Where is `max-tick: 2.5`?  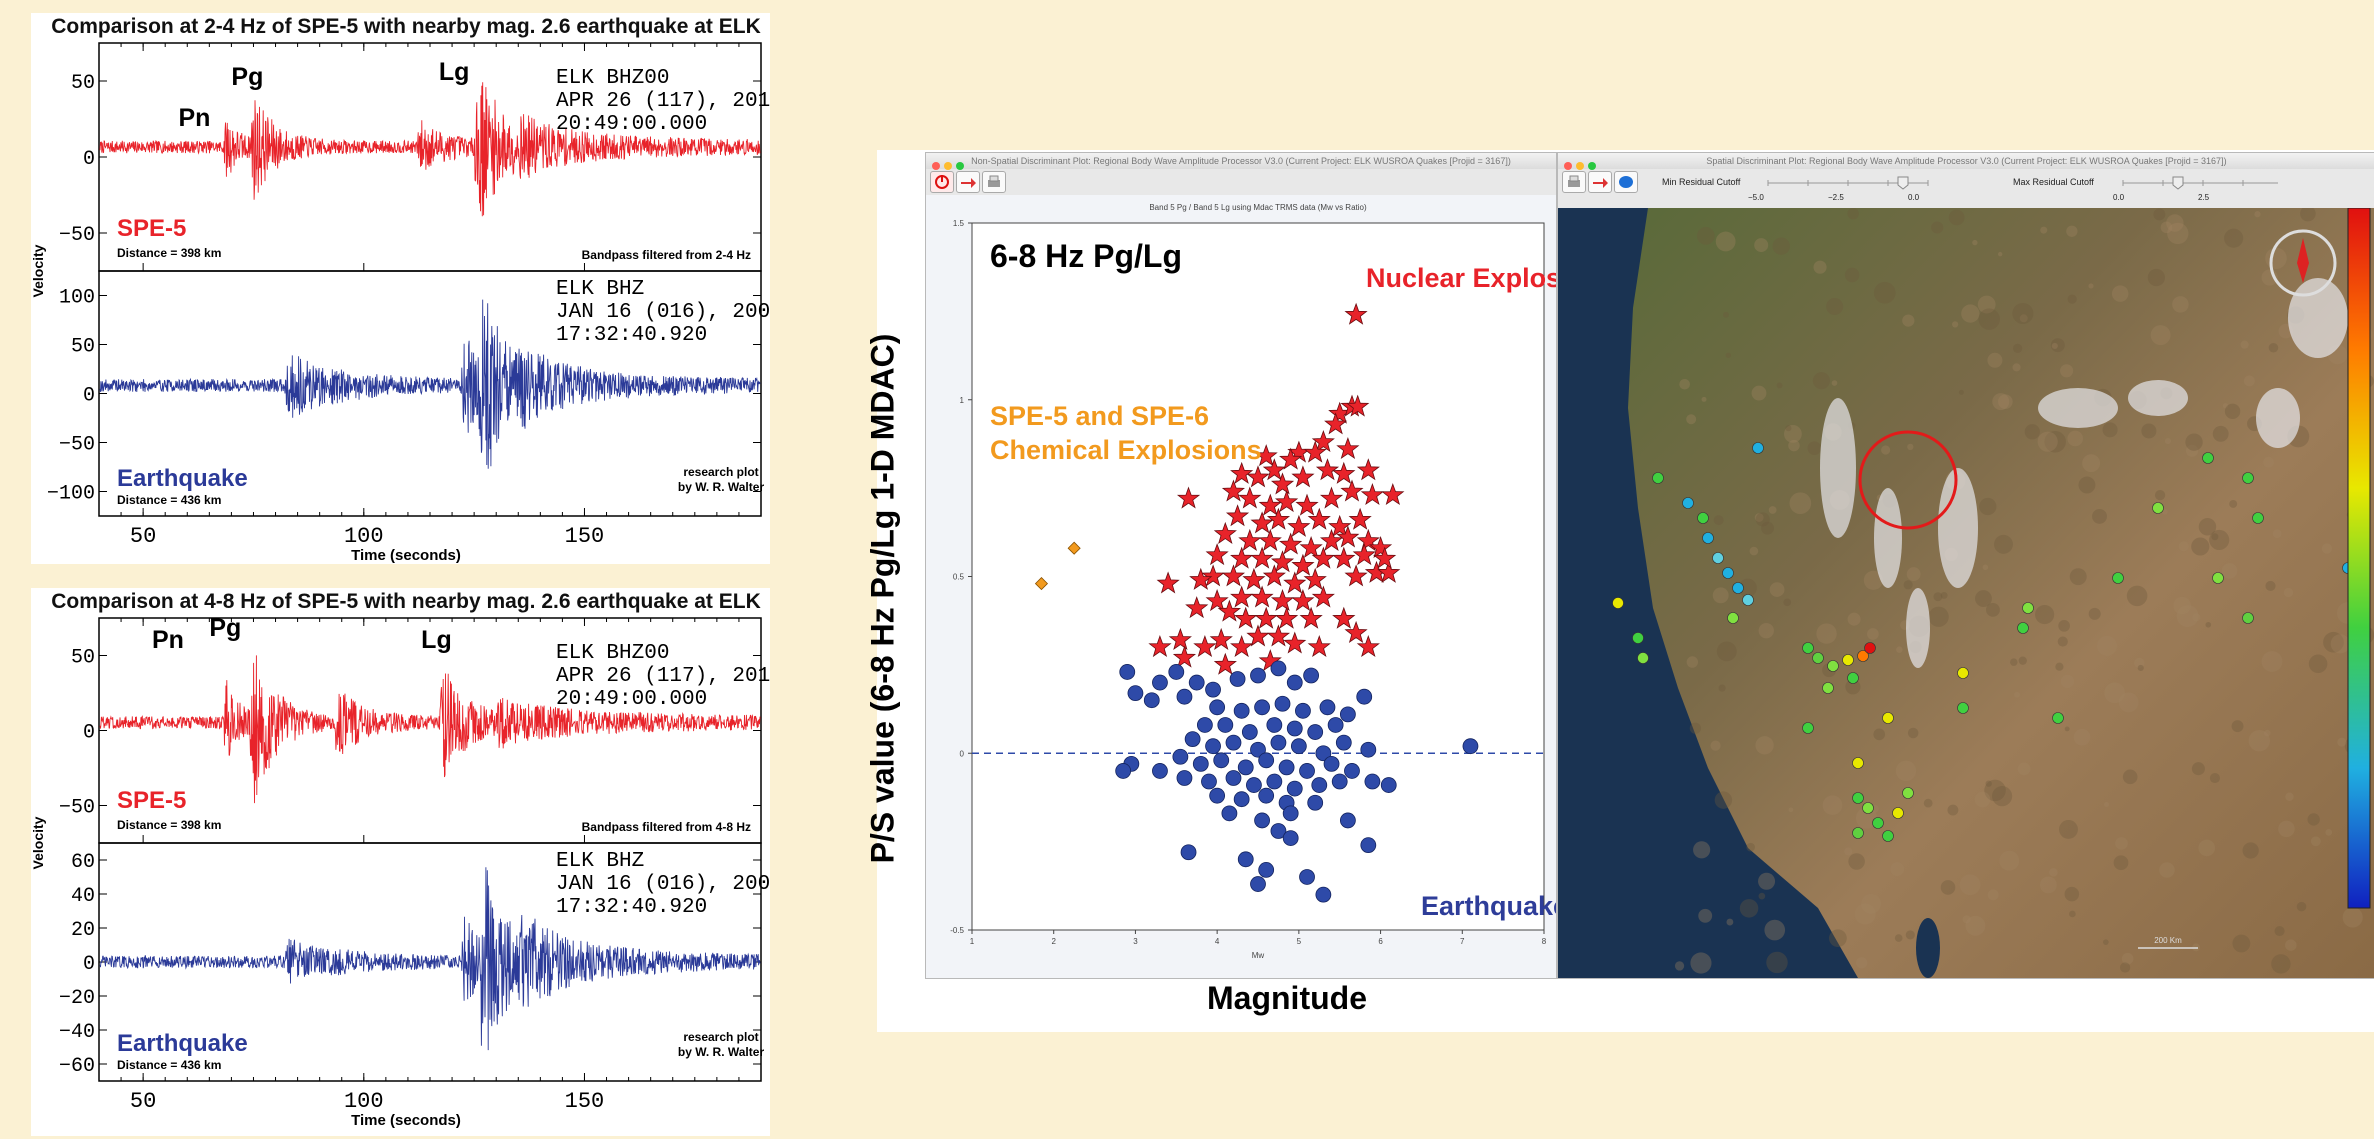 max-tick: 2.5 is located at coordinates (2204, 197).